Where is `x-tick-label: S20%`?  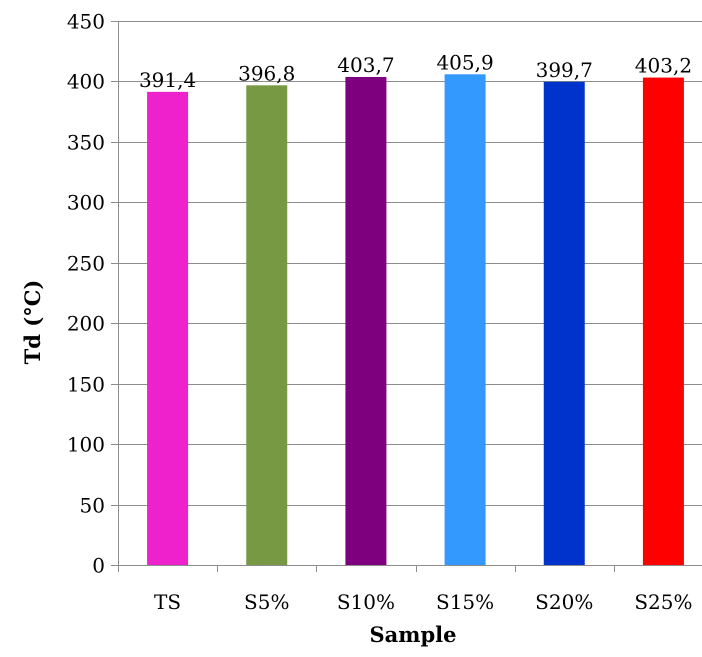
x-tick-label: S20% is located at coordinates (564, 602).